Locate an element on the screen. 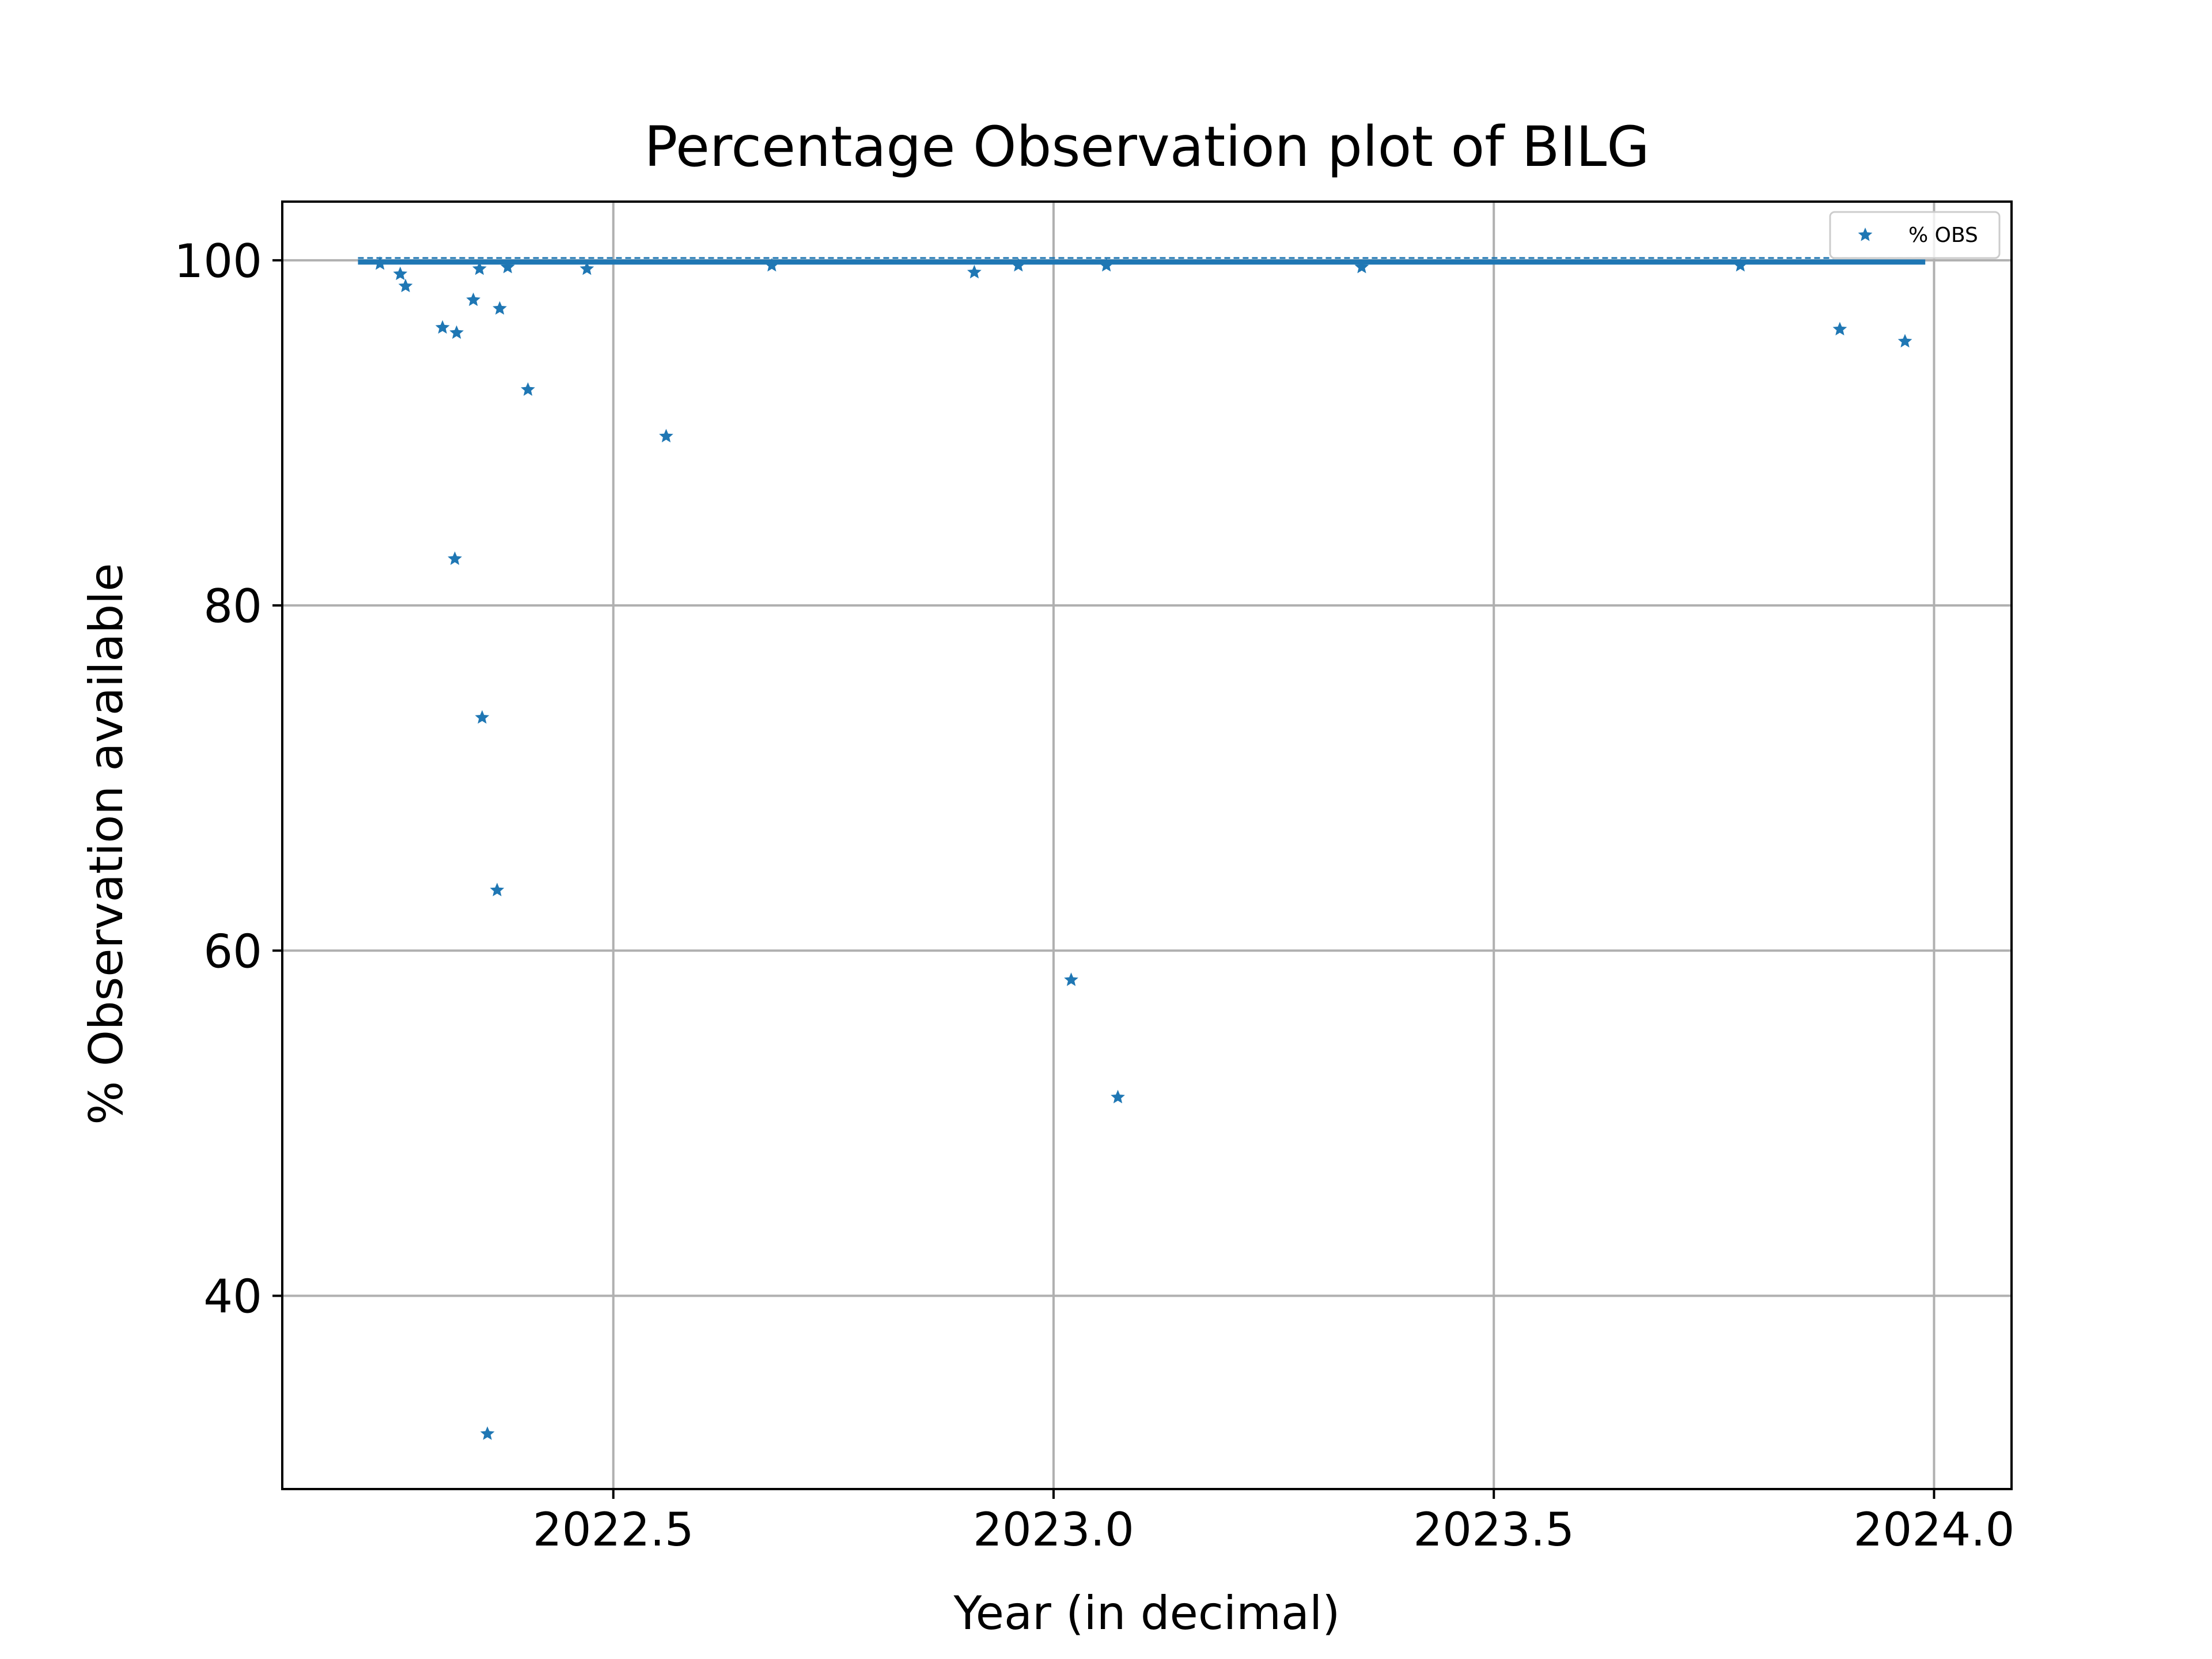  legend-box is located at coordinates (1915, 235).